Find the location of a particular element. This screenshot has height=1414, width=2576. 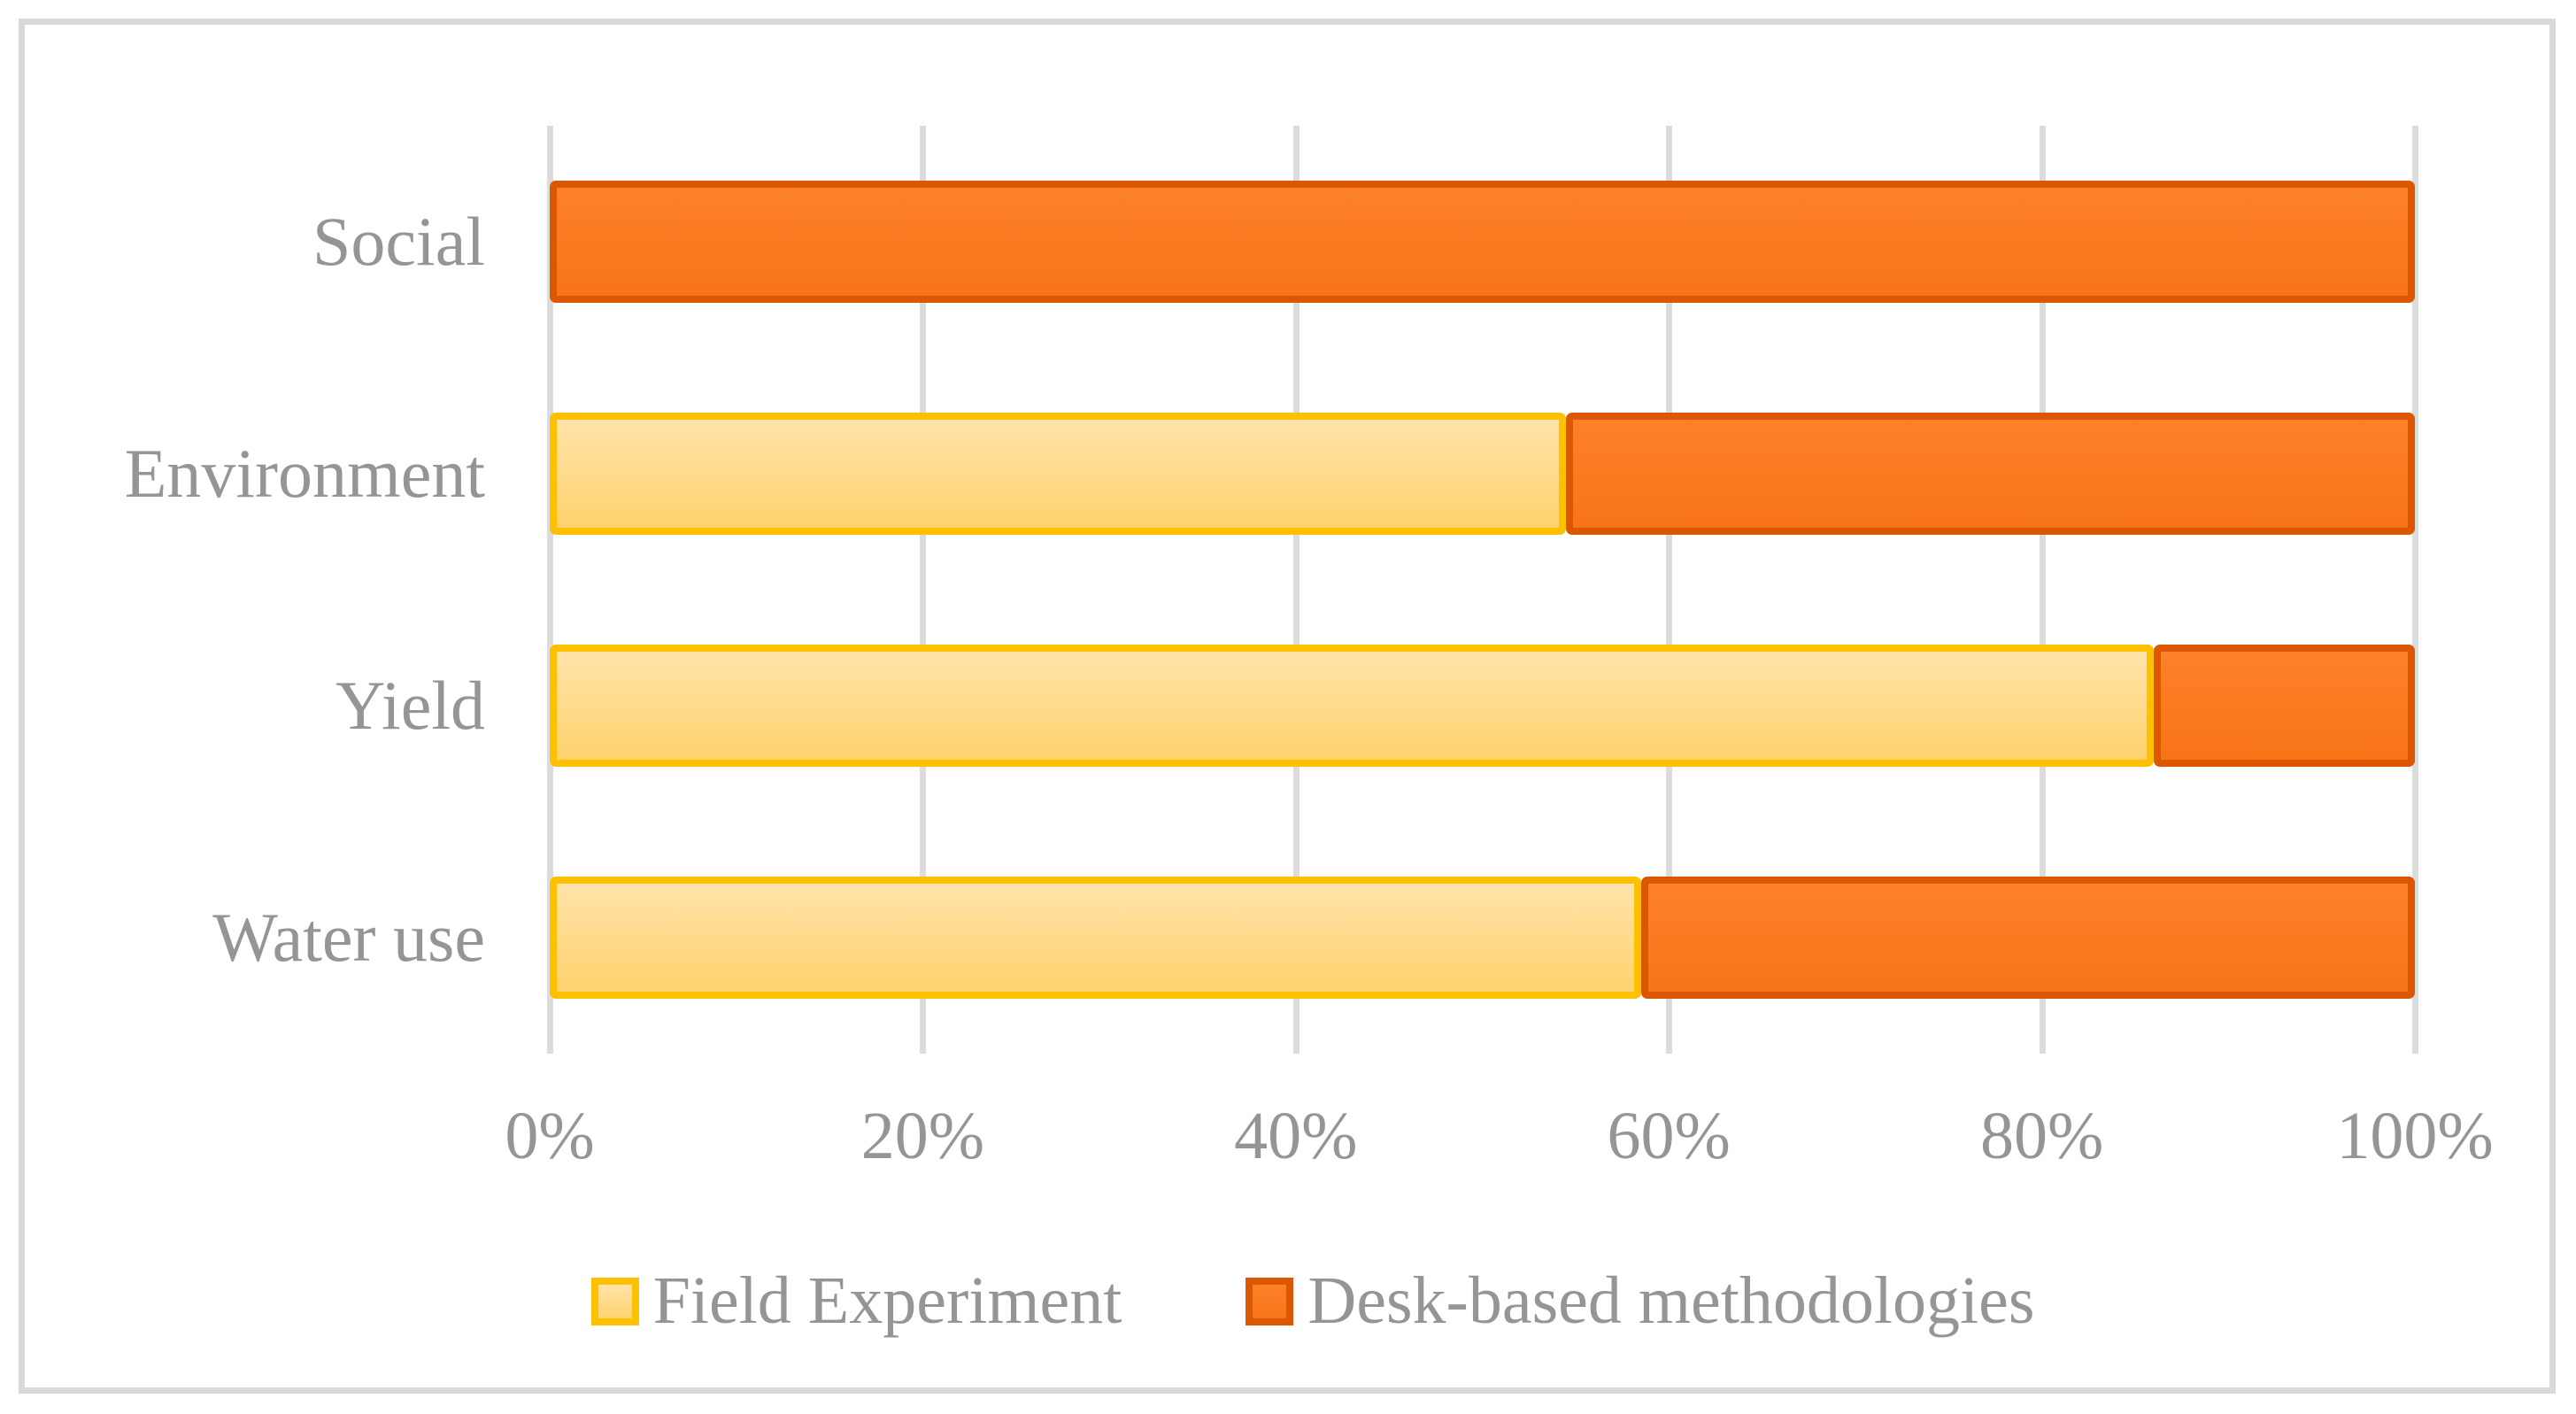

category-label-social: Social is located at coordinates (398, 241).